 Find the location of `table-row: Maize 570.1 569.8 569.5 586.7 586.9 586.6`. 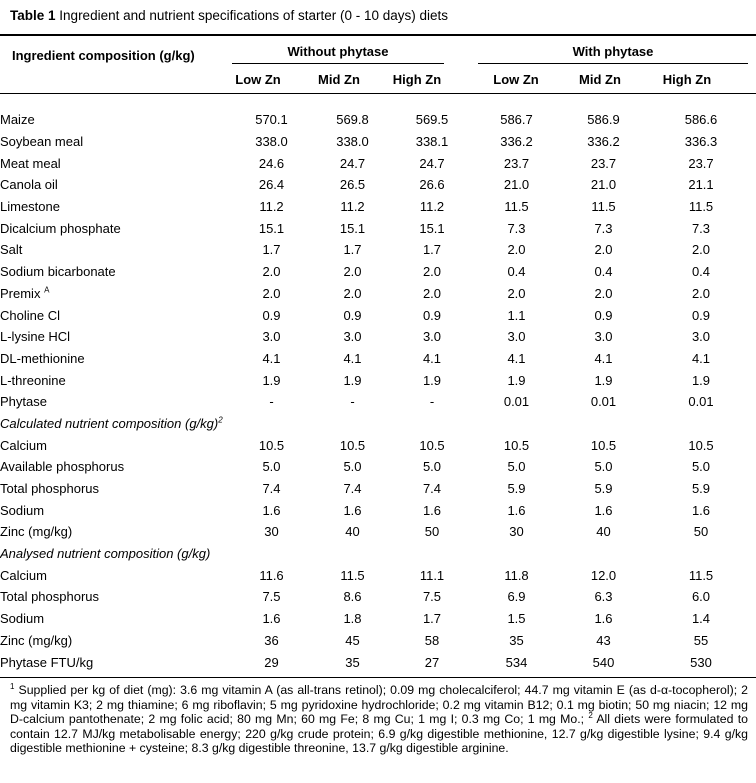

table-row: Maize 570.1 569.8 569.5 586.7 586.9 586.6 is located at coordinates (378, 120).